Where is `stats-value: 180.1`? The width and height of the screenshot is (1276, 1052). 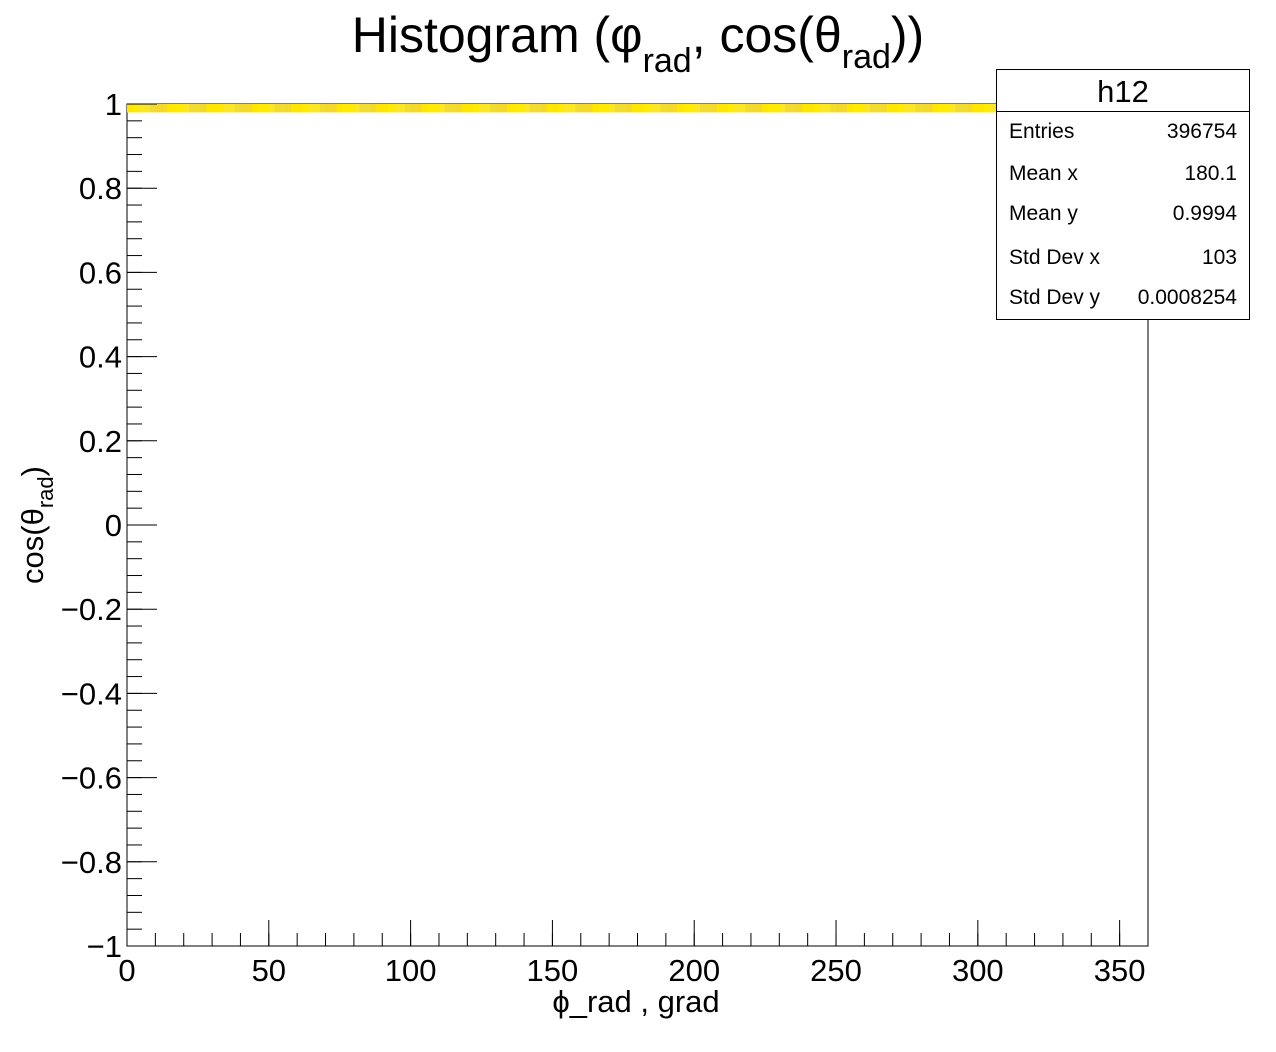
stats-value: 180.1 is located at coordinates (1210, 173).